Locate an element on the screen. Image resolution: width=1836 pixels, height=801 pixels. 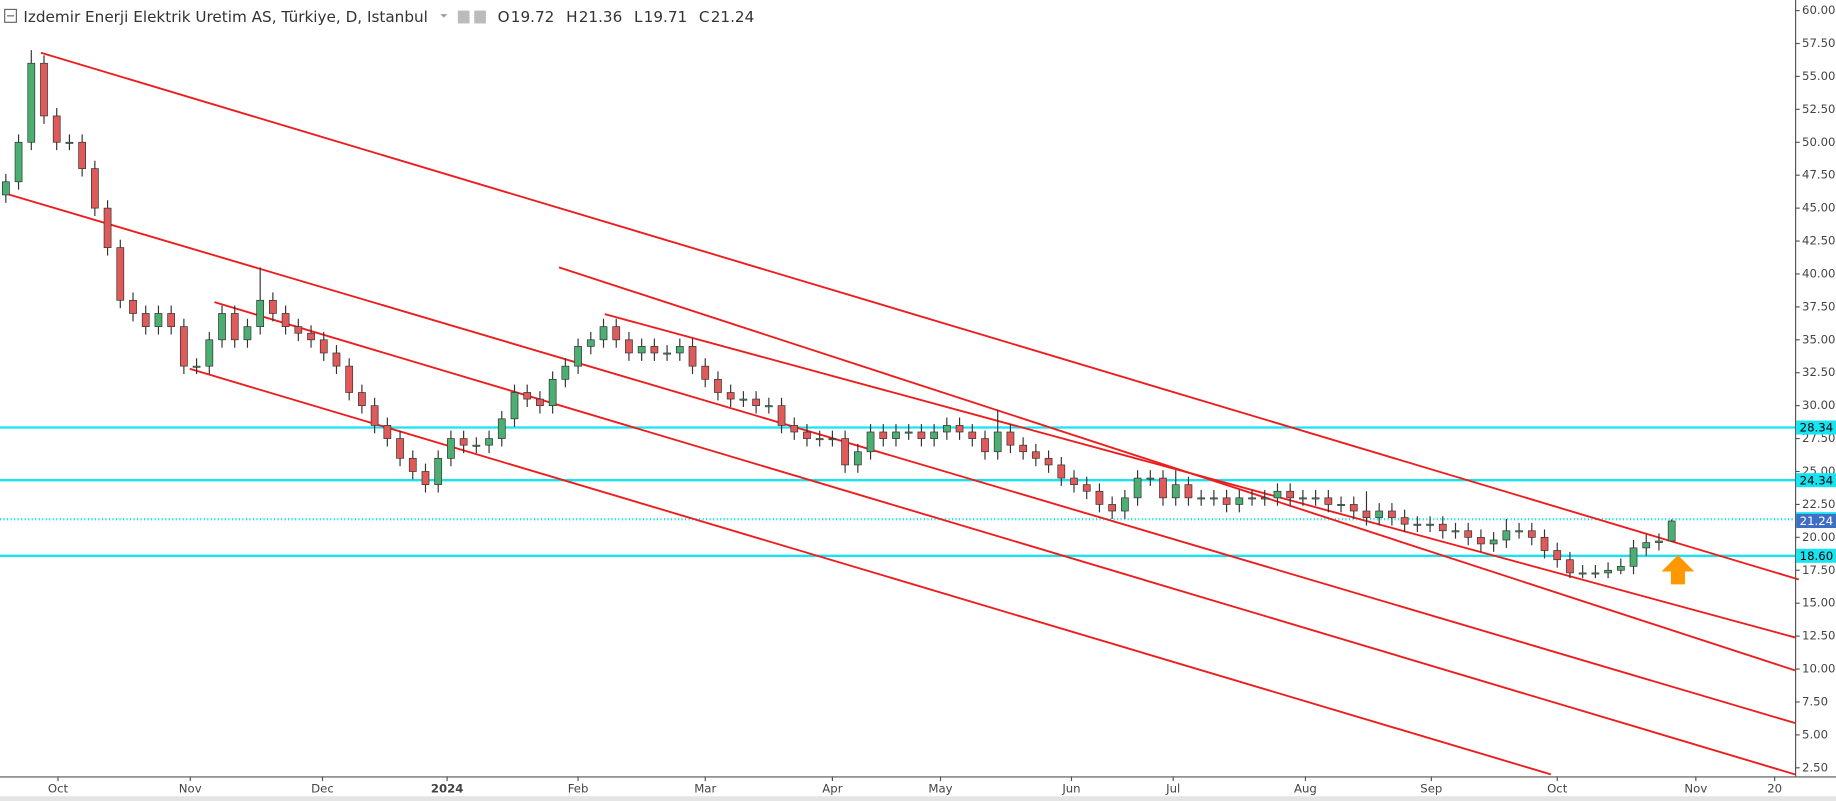
x-tick-label: Feb is located at coordinates (578, 789).